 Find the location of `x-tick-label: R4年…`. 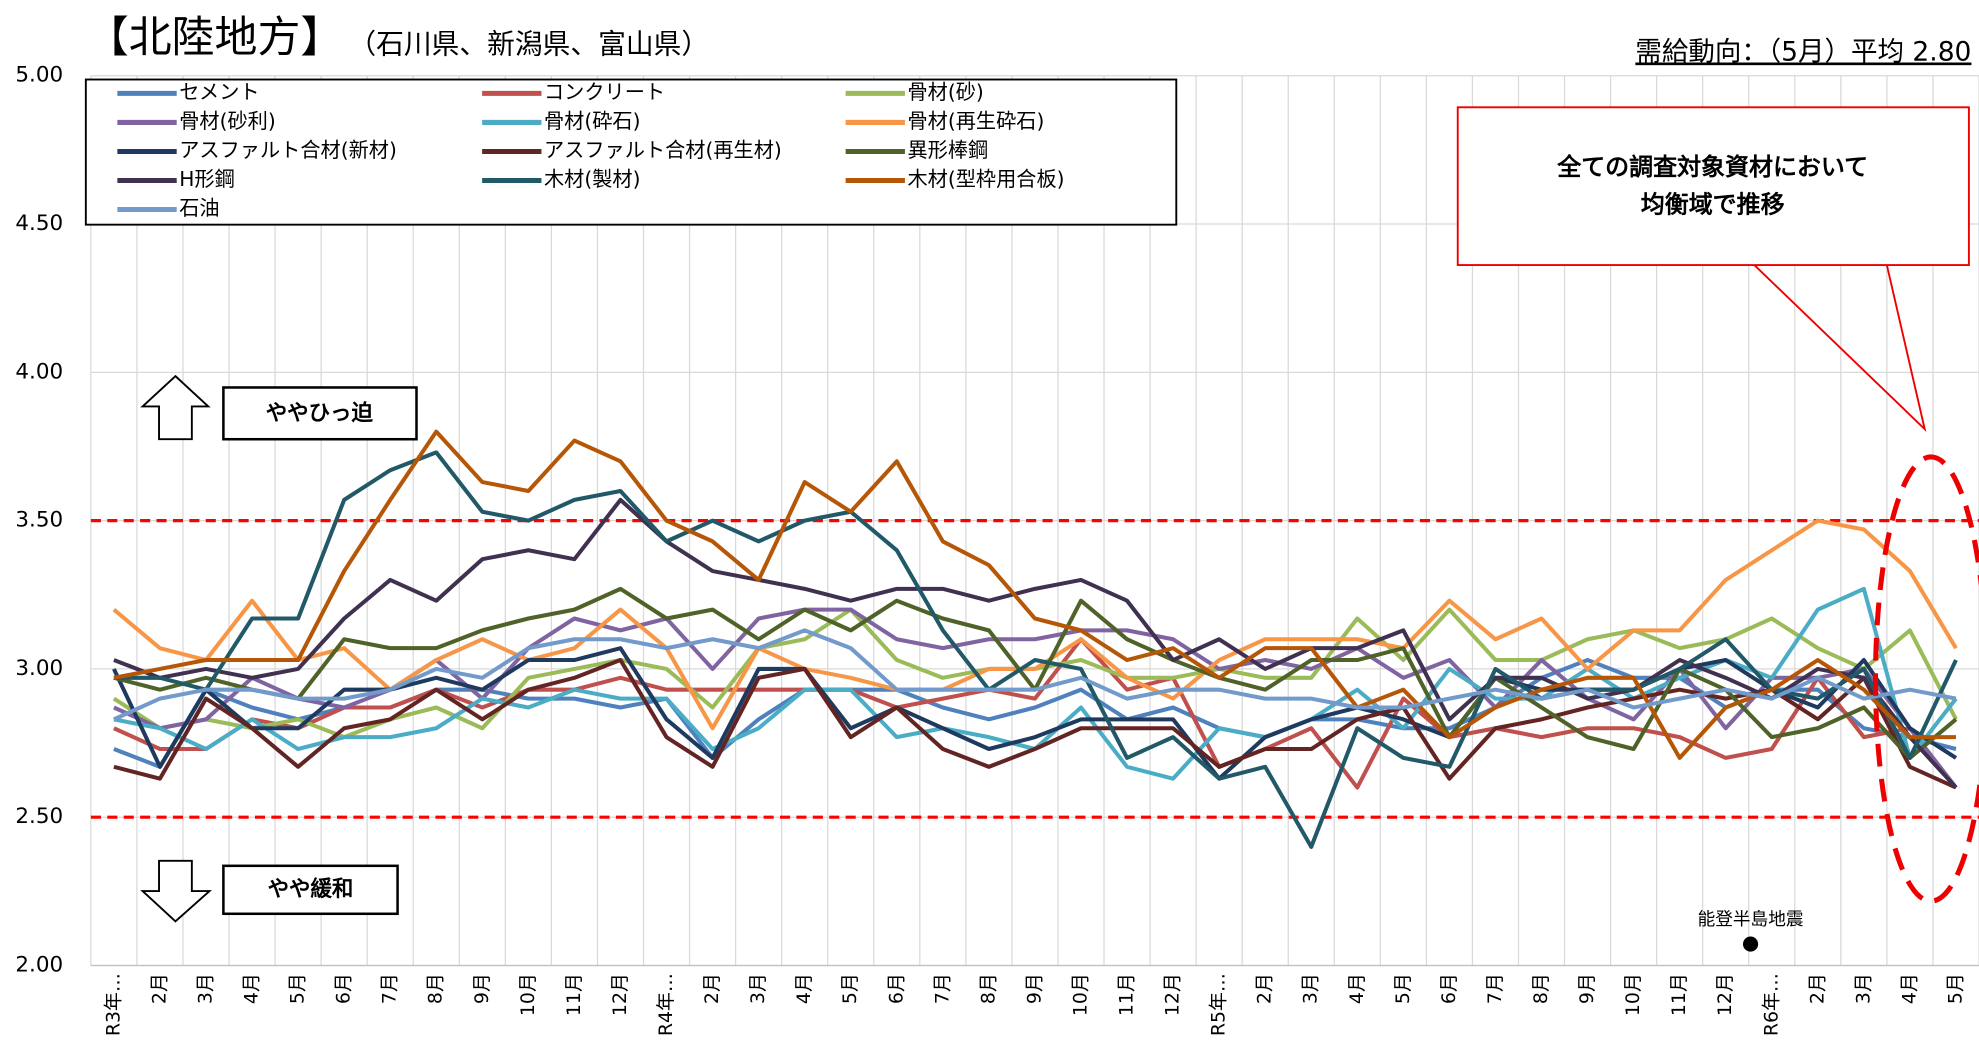

x-tick-label: R4年… is located at coordinates (666, 1004).